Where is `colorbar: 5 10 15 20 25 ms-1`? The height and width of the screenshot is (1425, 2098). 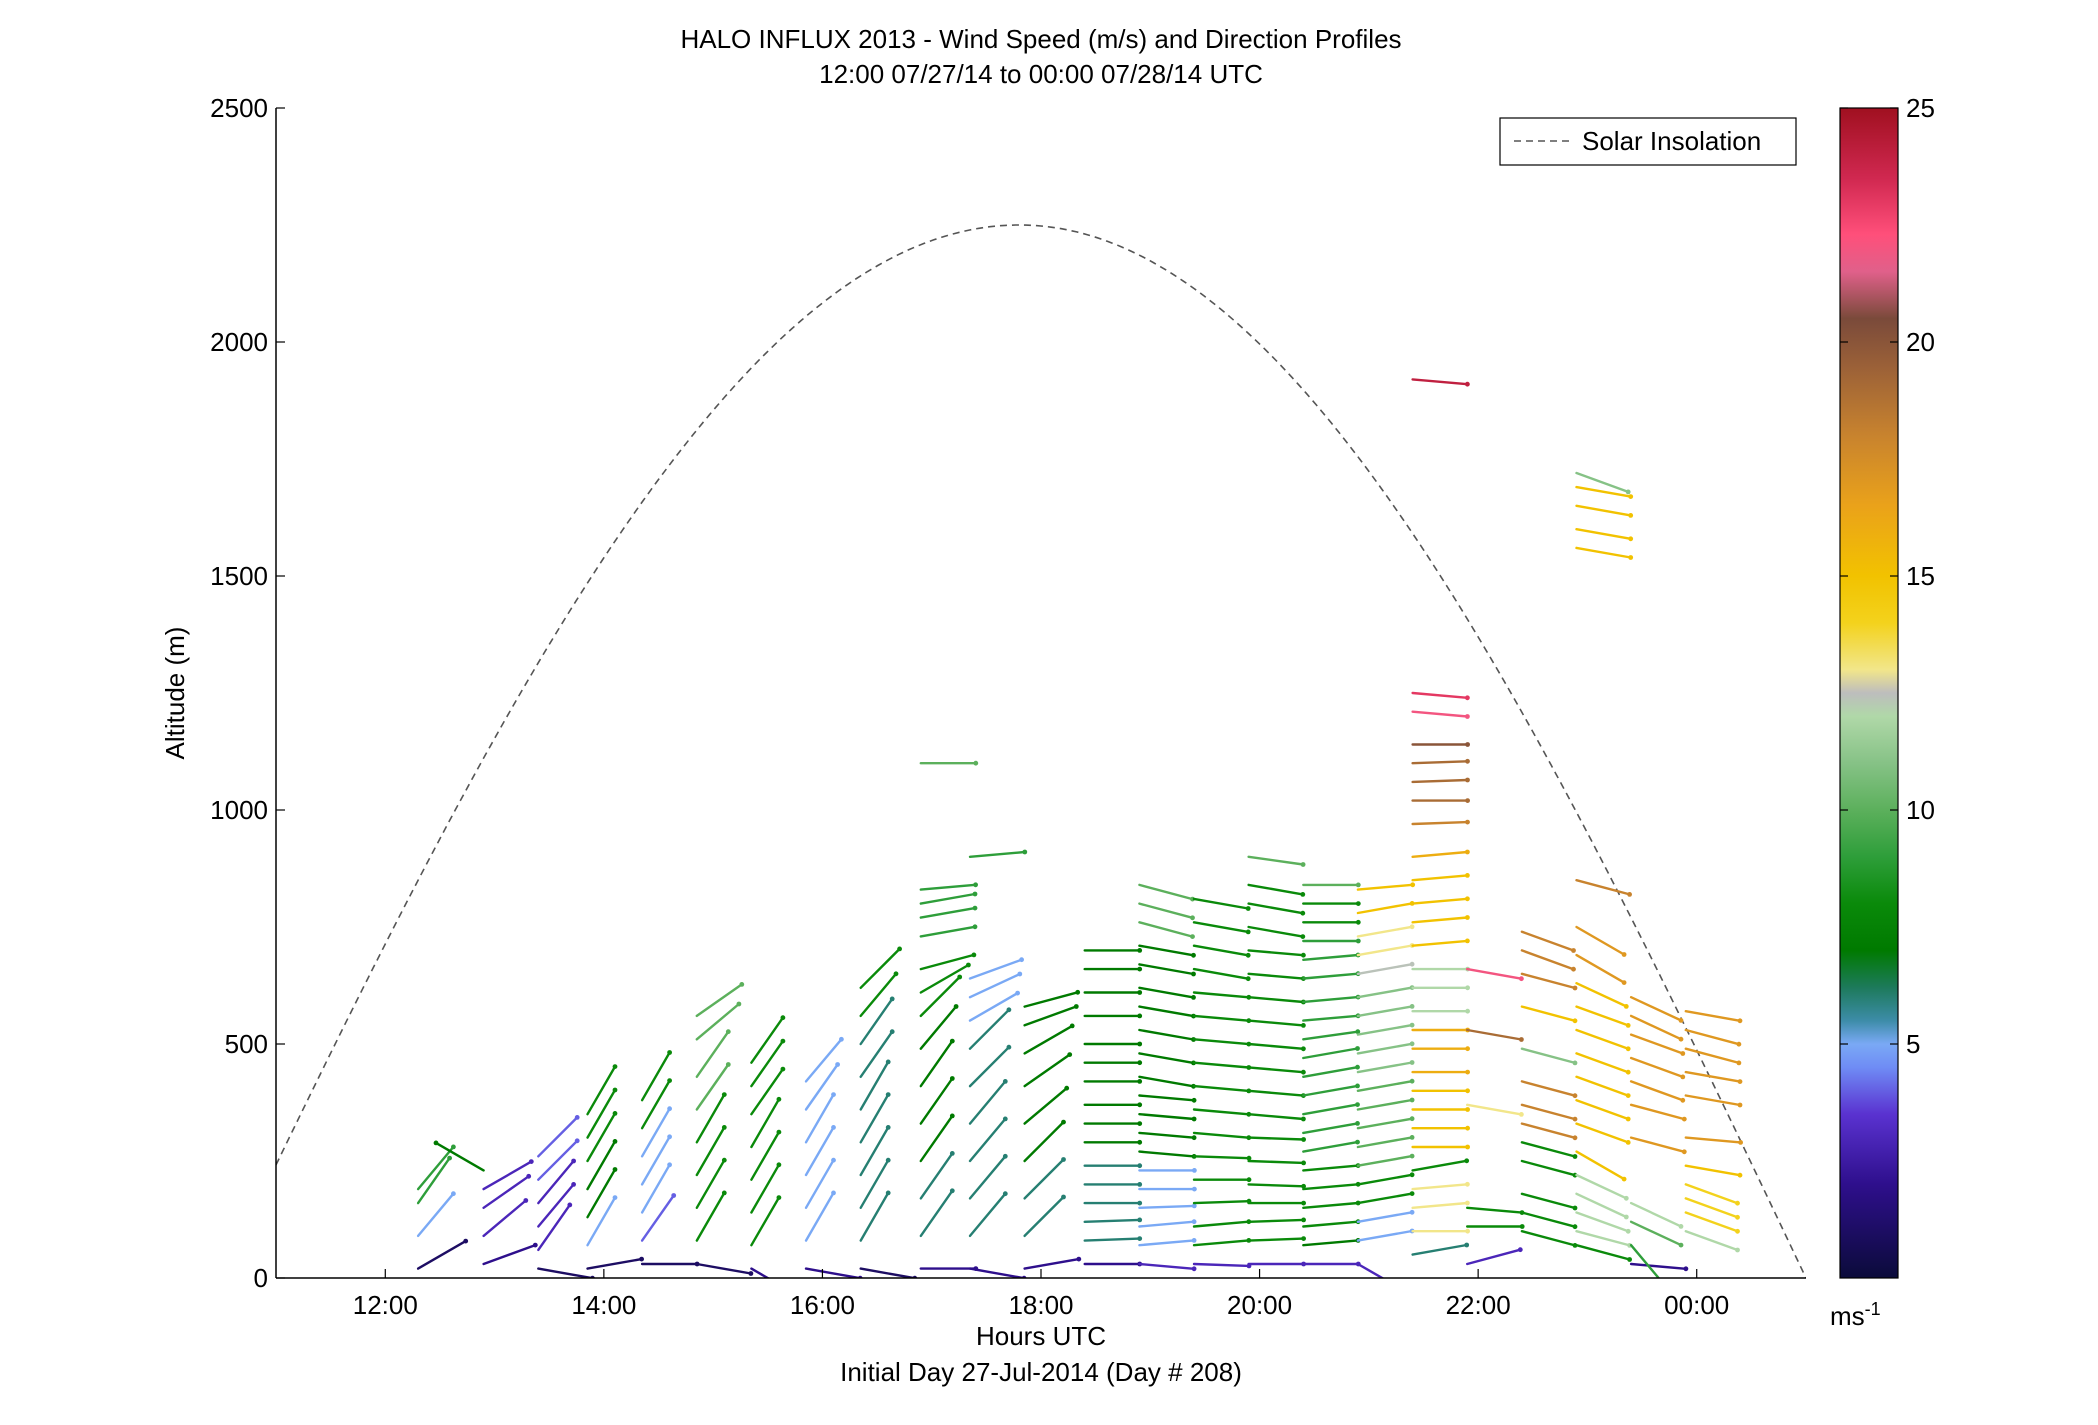 colorbar: 5 10 15 20 25 ms-1 is located at coordinates (1882, 712).